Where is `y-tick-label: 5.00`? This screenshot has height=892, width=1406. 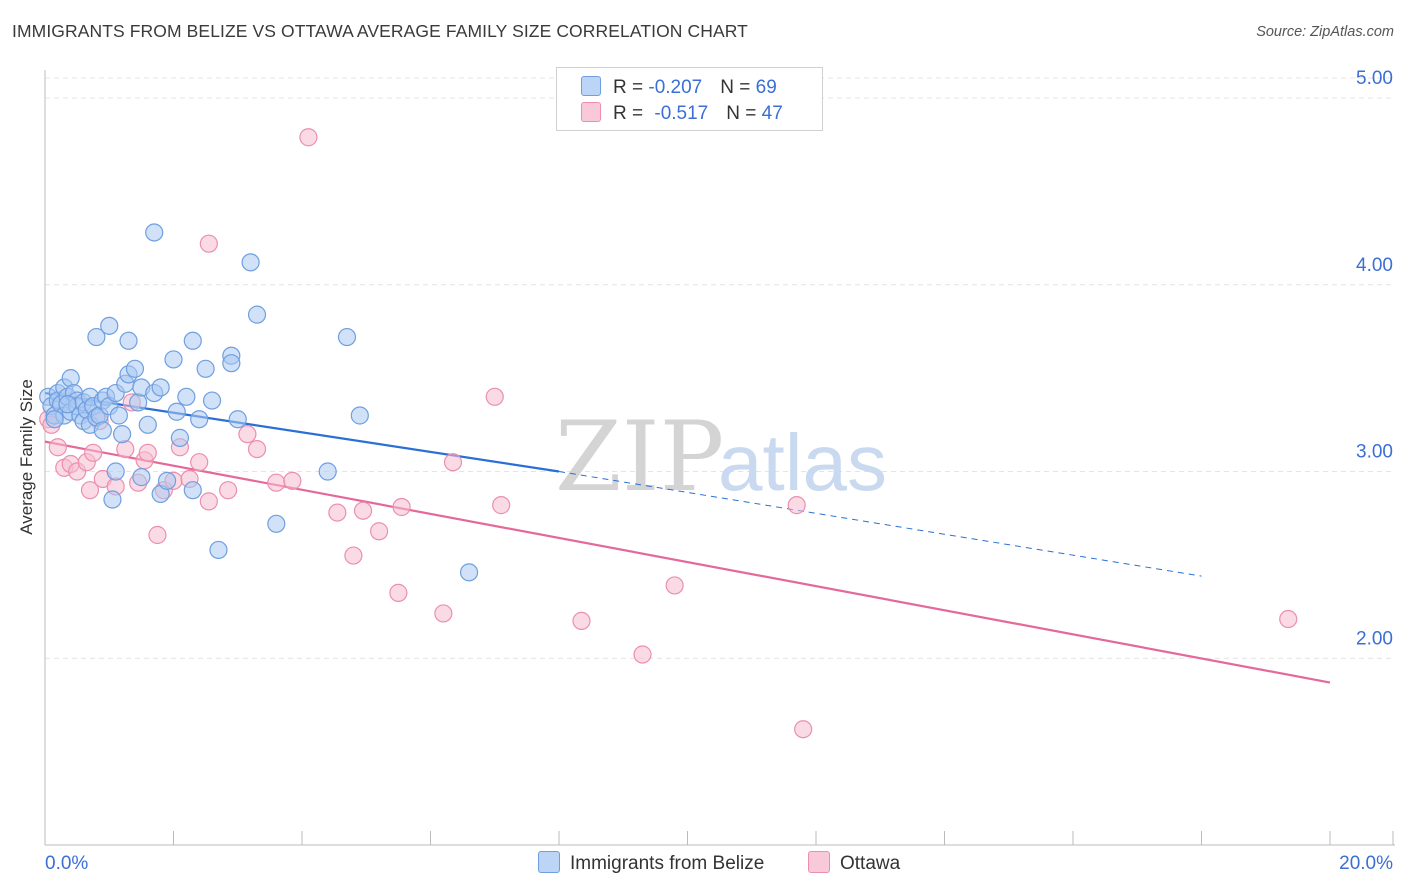
y-tick-label: 5.00 is located at coordinates (1374, 78).